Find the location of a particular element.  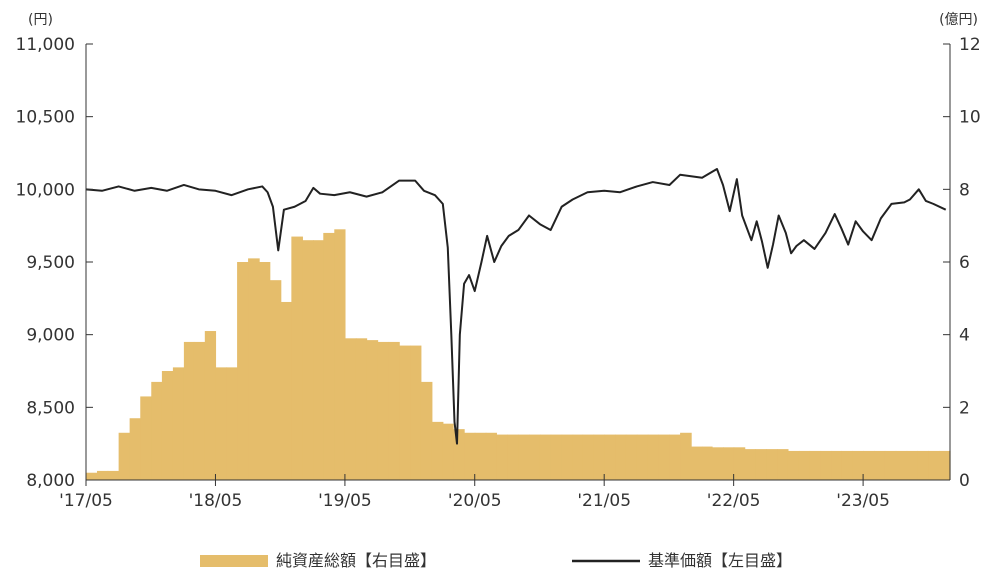

right-tick-label: 0 is located at coordinates (964, 481).